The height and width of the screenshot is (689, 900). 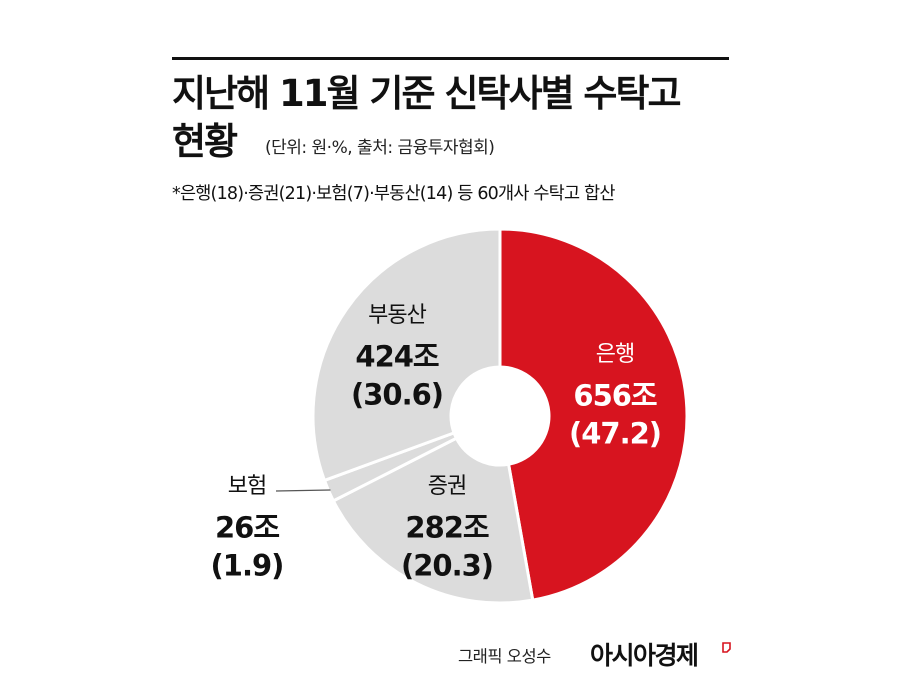 I want to click on slice-bank, so click(x=593, y=414).